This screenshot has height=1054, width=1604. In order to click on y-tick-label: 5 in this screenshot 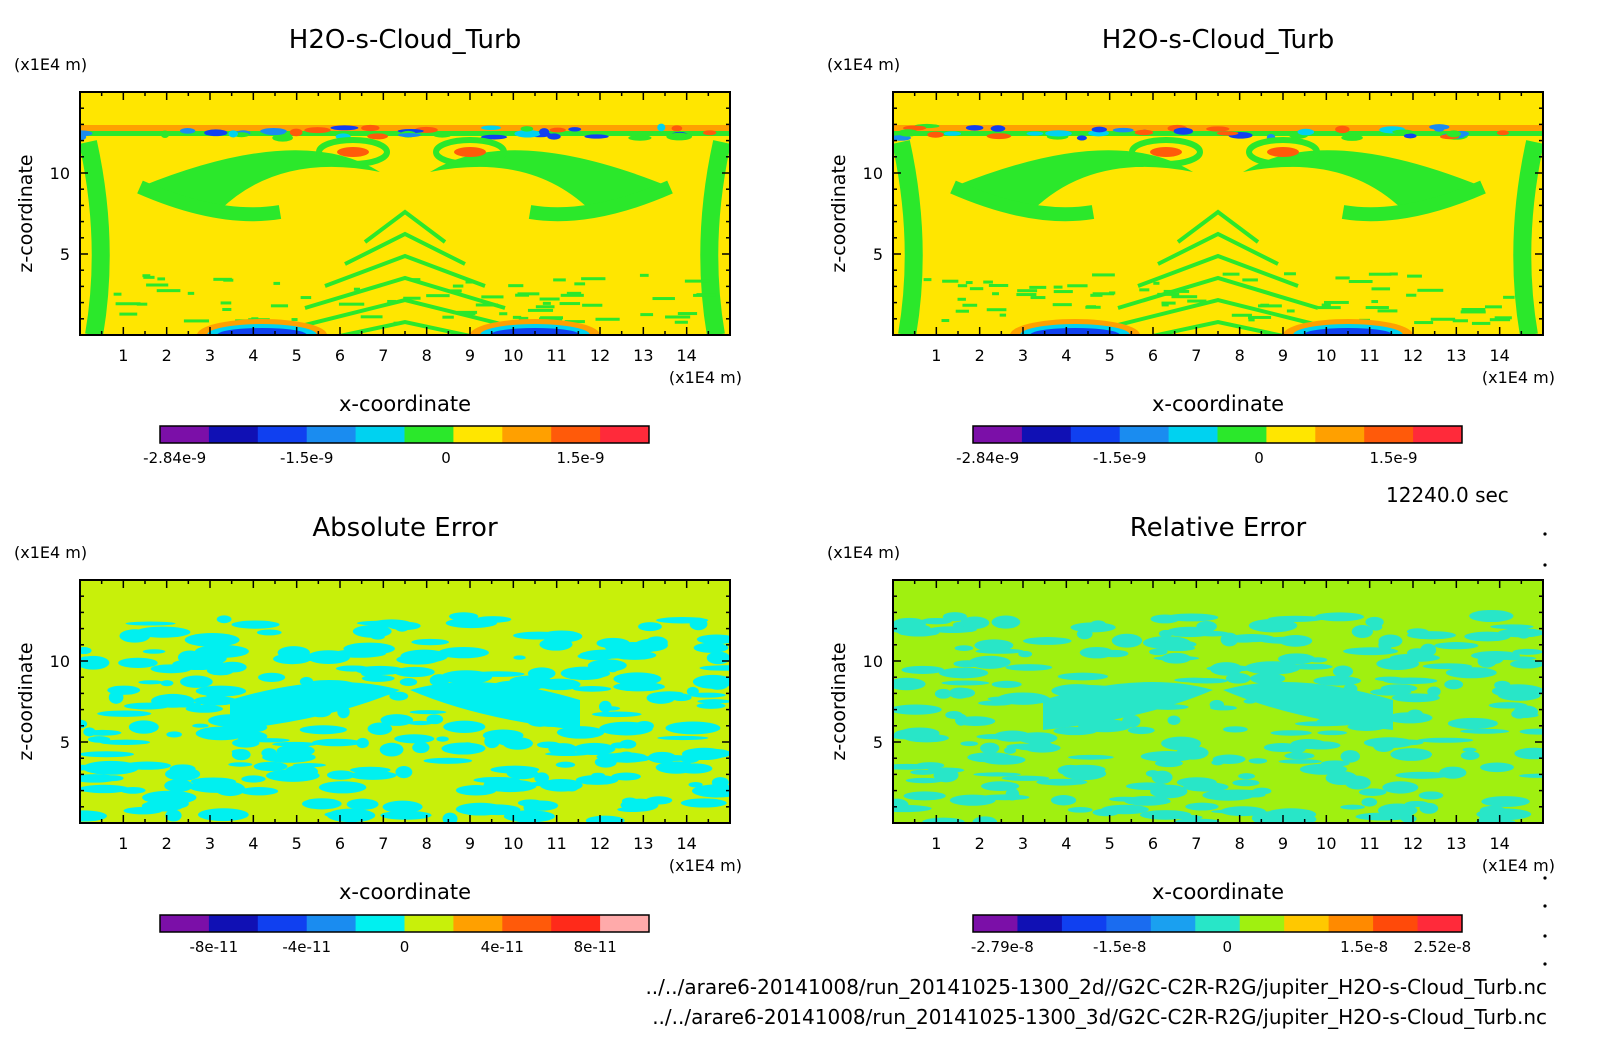, I will do `click(878, 254)`.